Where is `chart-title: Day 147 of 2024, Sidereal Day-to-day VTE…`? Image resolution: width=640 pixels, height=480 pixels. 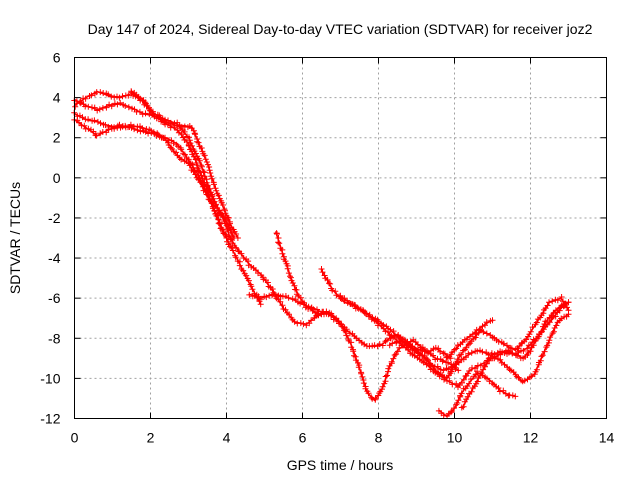 chart-title: Day 147 of 2024, Sidereal Day-to-day VTE… is located at coordinates (340, 29).